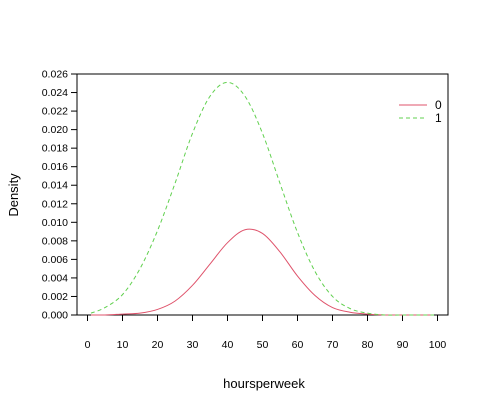 Image resolution: width=491 pixels, height=412 pixels. I want to click on x-tick-label: 20, so click(158, 345).